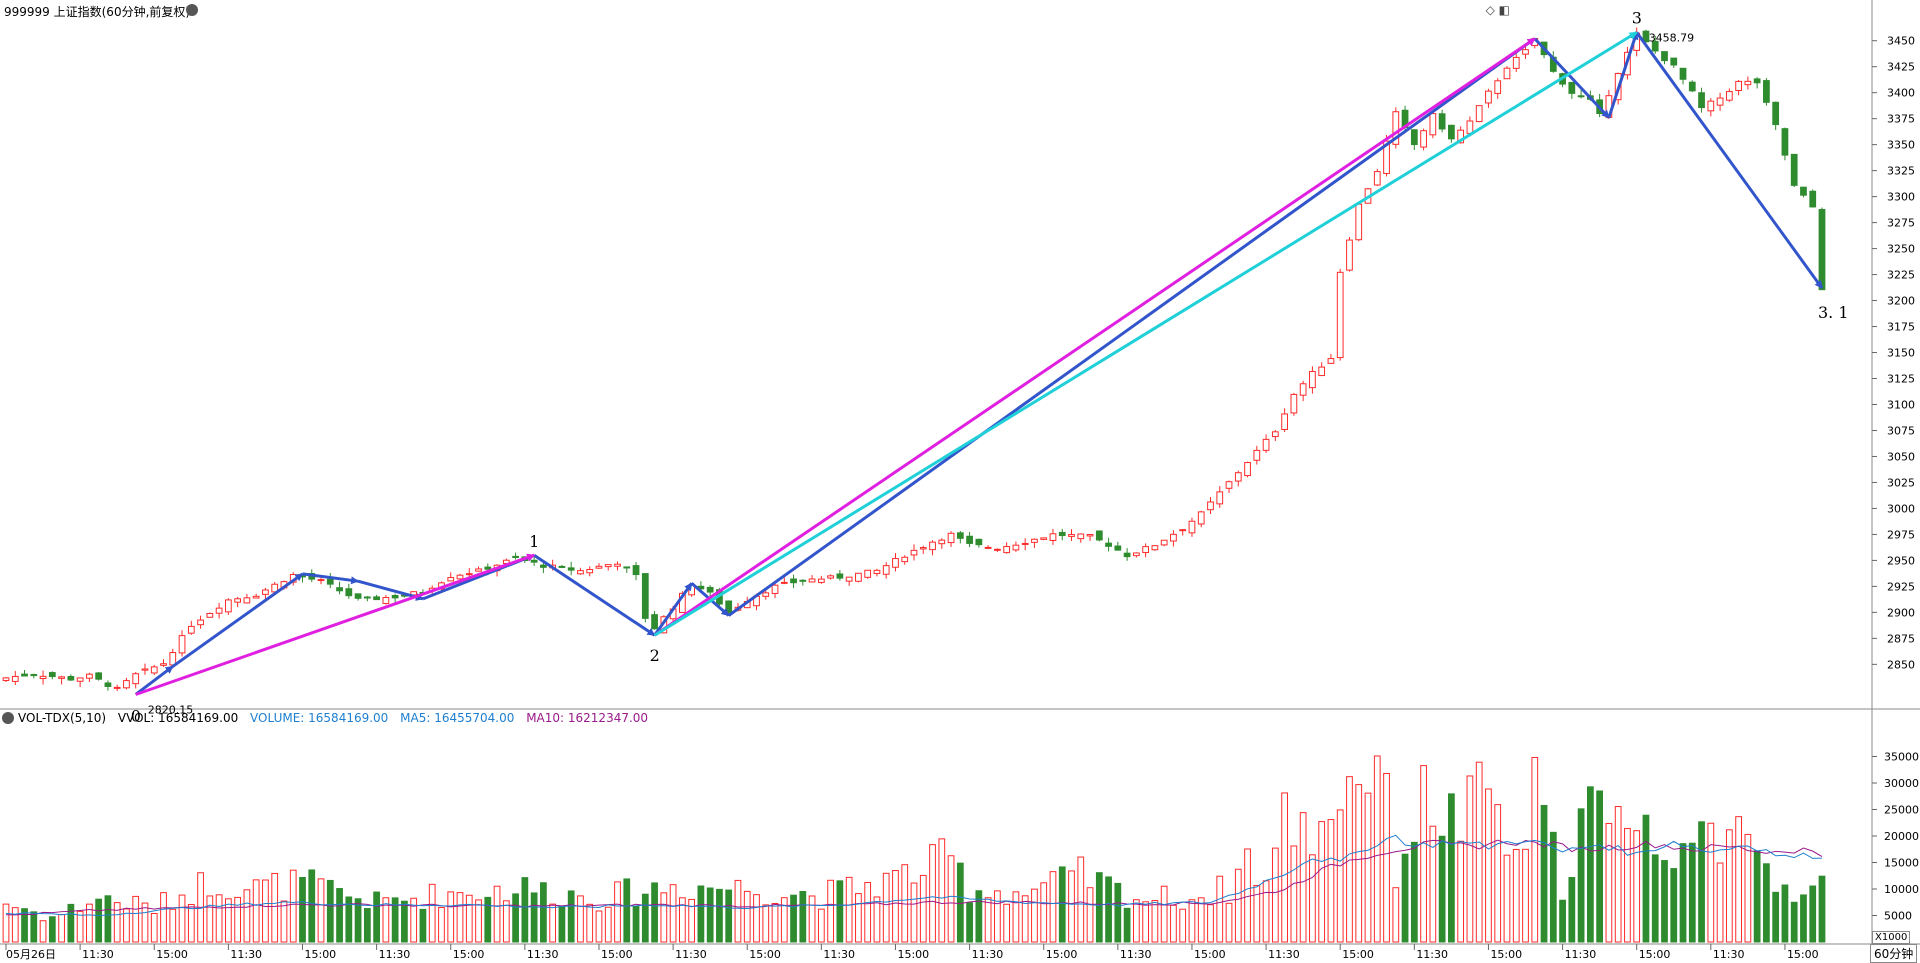 This screenshot has width=1920, height=963. I want to click on price-tick-label: 2850, so click(1901, 664).